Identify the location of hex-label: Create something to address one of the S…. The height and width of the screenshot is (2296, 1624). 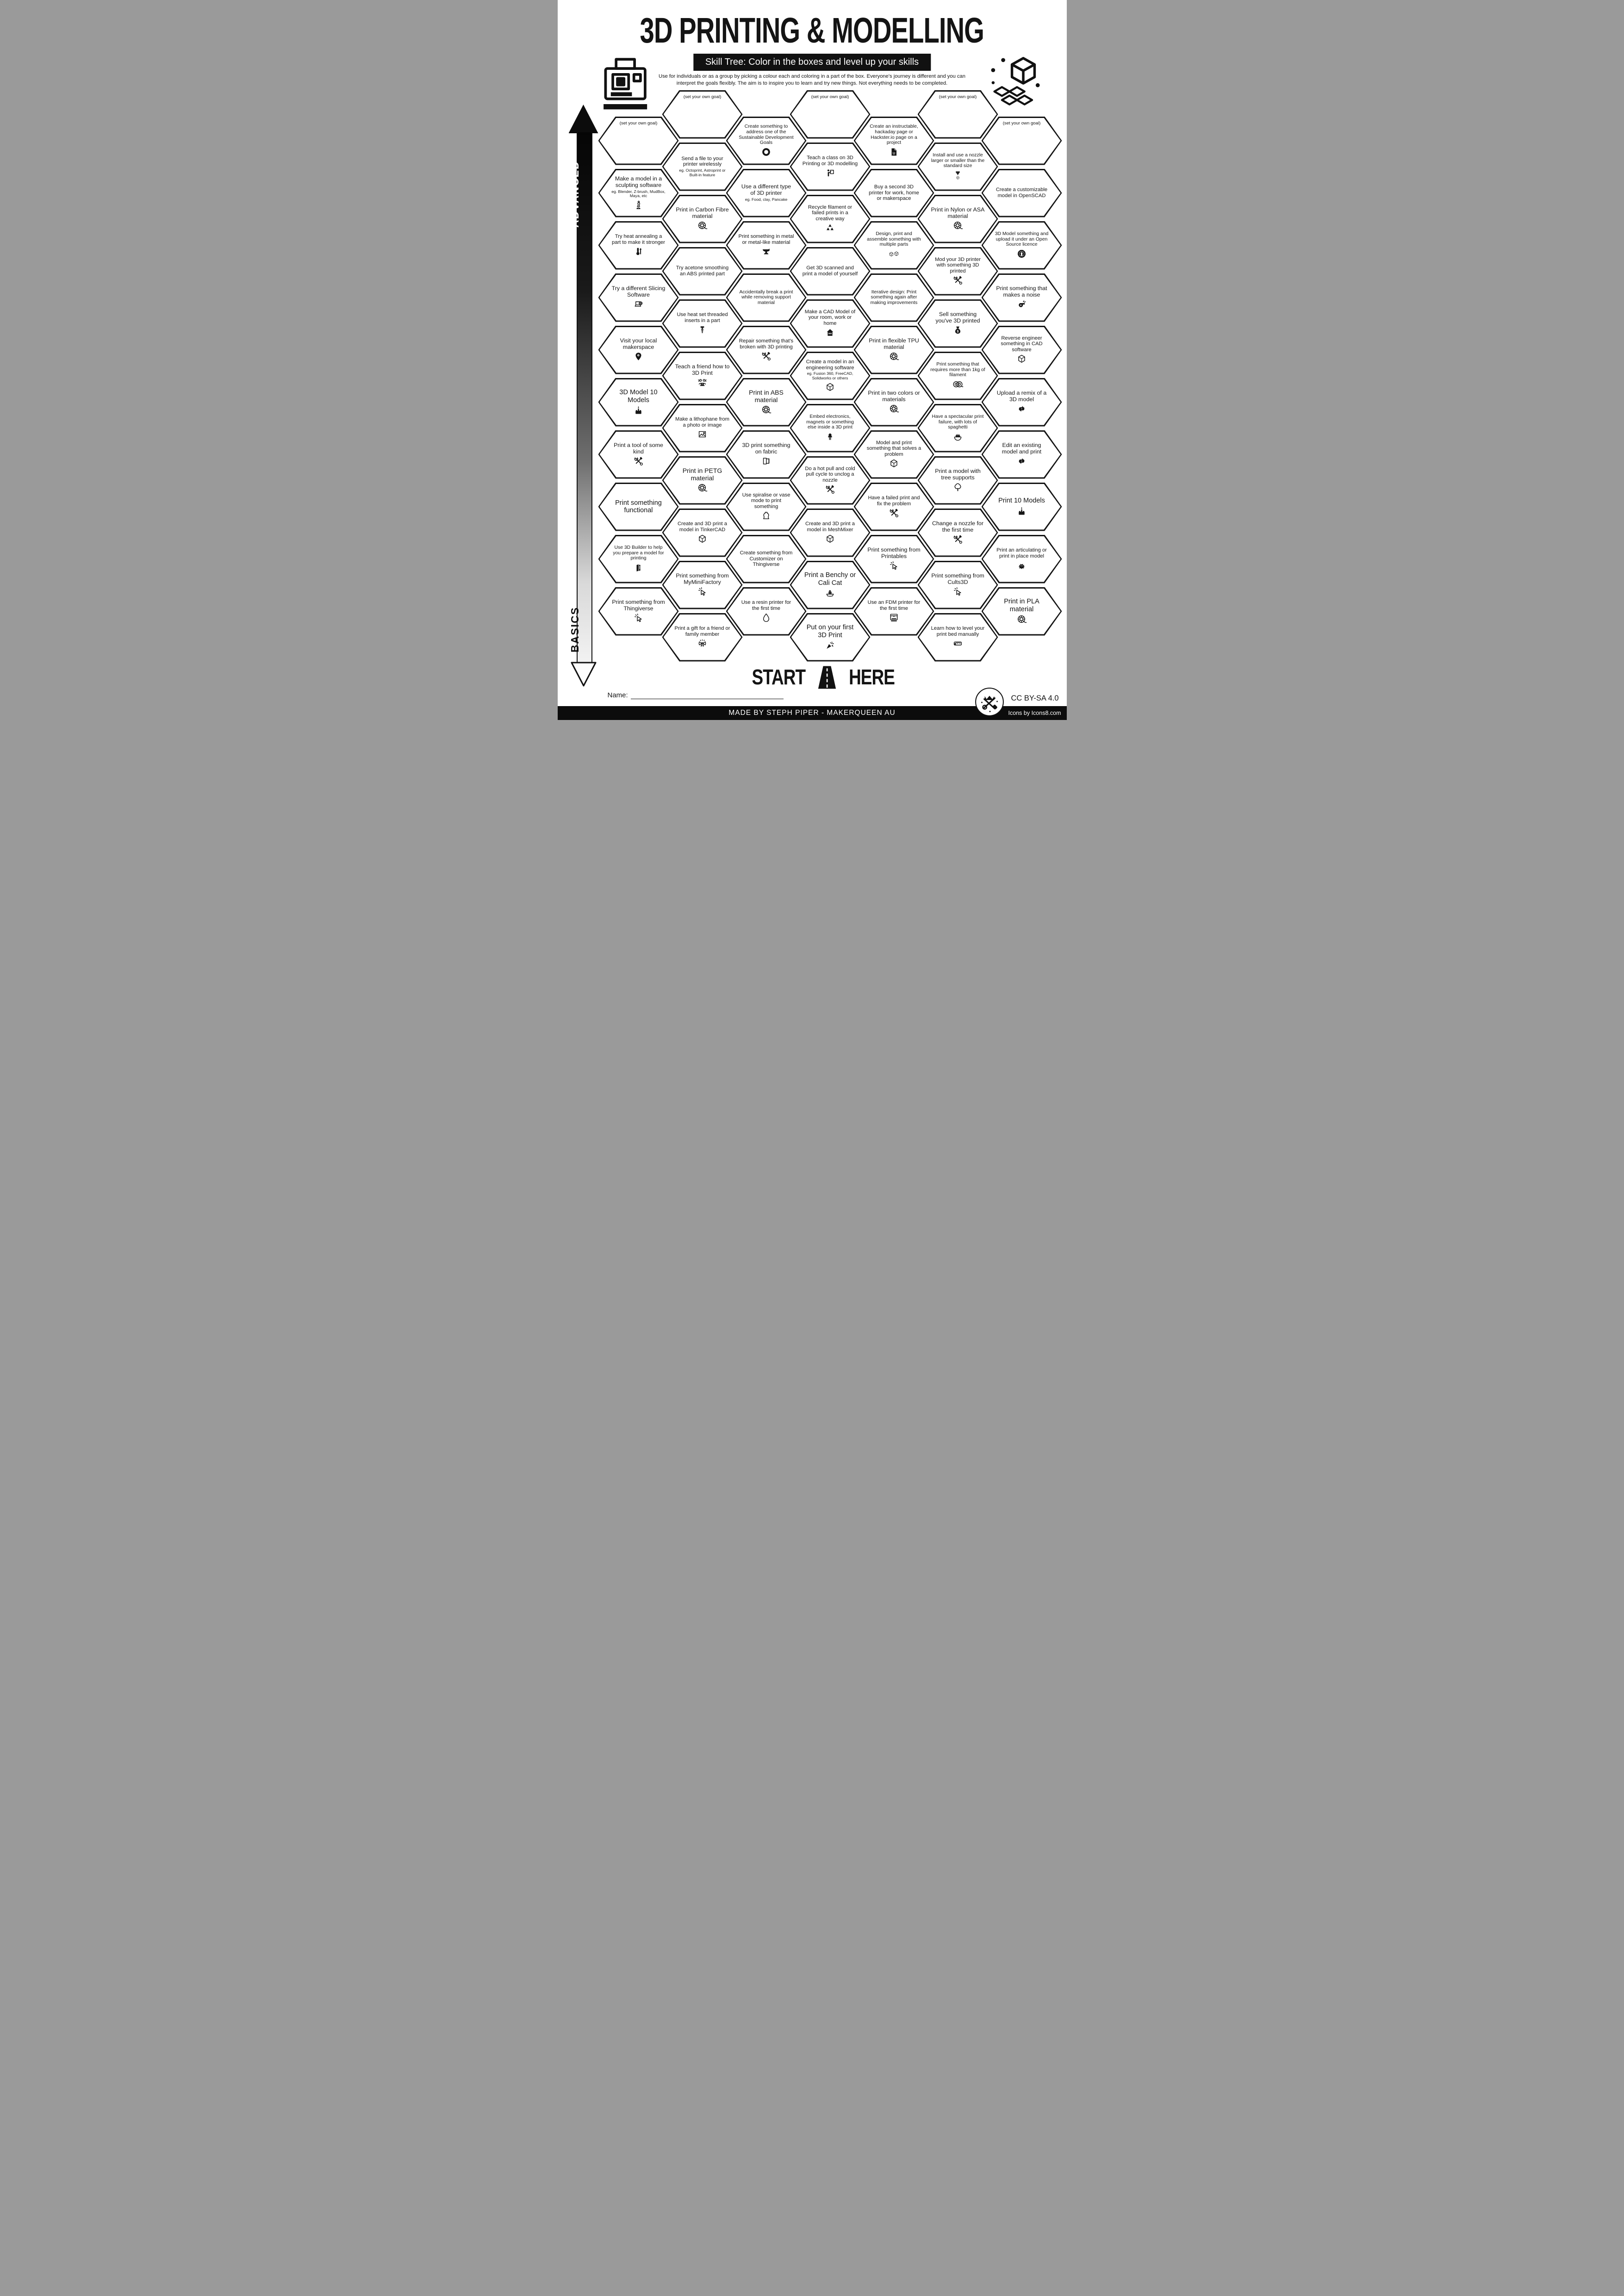
(766, 135).